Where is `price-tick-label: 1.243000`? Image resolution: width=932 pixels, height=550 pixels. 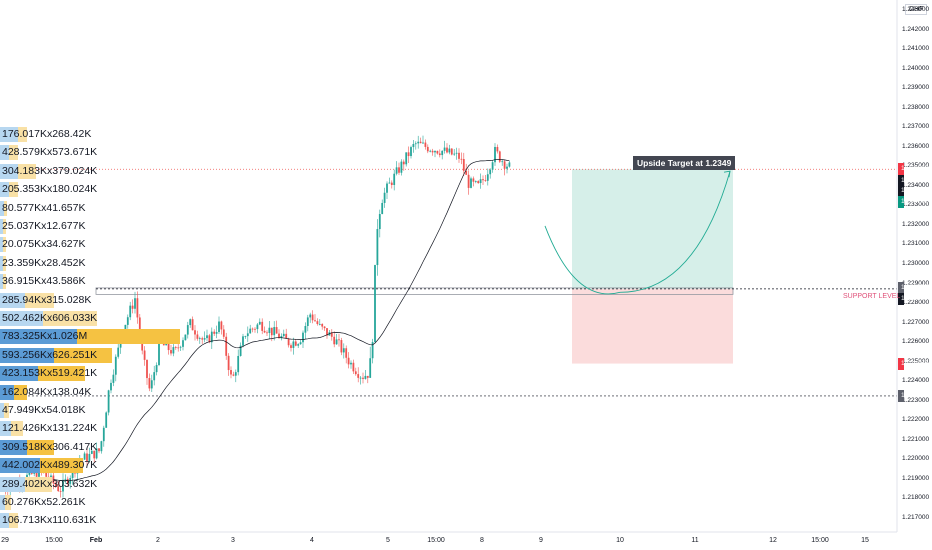
price-tick-label: 1.243000 is located at coordinates (916, 9).